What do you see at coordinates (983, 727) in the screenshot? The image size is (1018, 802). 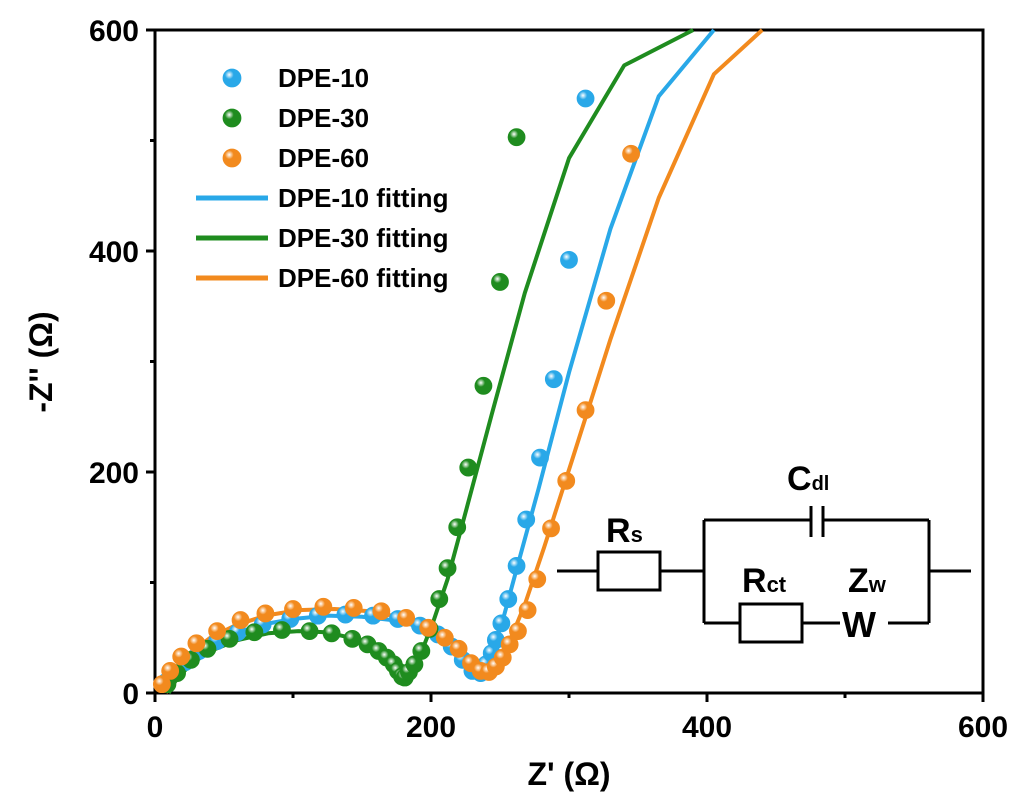 I see `x-tick-label: 600` at bounding box center [983, 727].